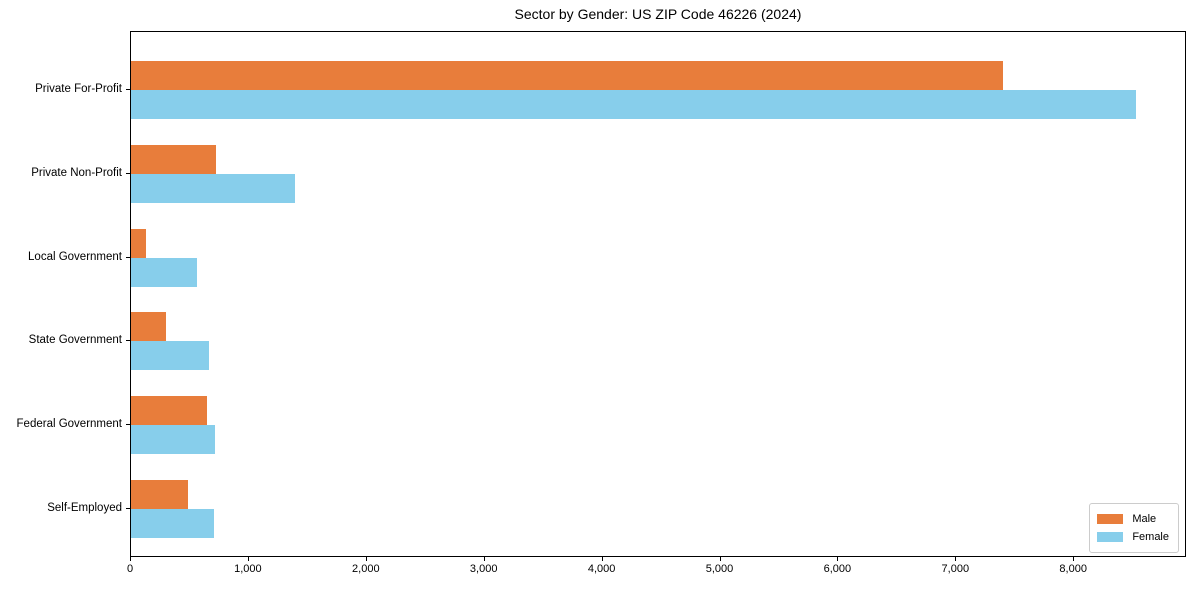 The height and width of the screenshot is (600, 1200). I want to click on x-tick-label: 1,000, so click(248, 569).